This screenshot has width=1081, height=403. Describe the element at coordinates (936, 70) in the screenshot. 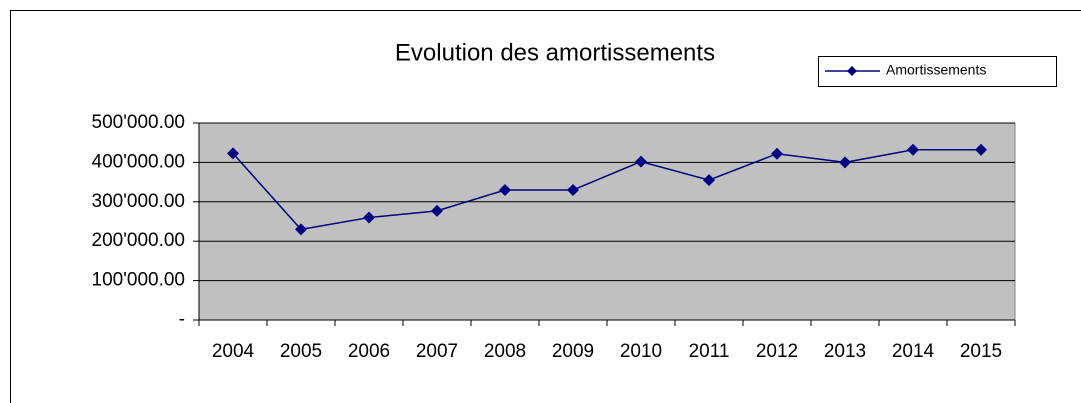

I see `legend-label: Amortissements` at that location.